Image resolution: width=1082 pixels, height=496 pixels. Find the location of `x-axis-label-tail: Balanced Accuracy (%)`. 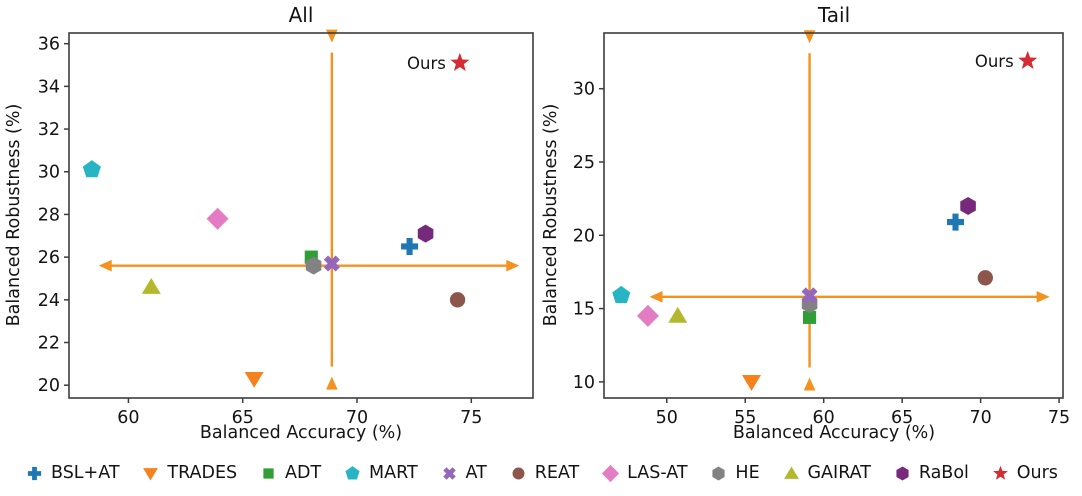

x-axis-label-tail: Balanced Accuracy (%) is located at coordinates (834, 433).